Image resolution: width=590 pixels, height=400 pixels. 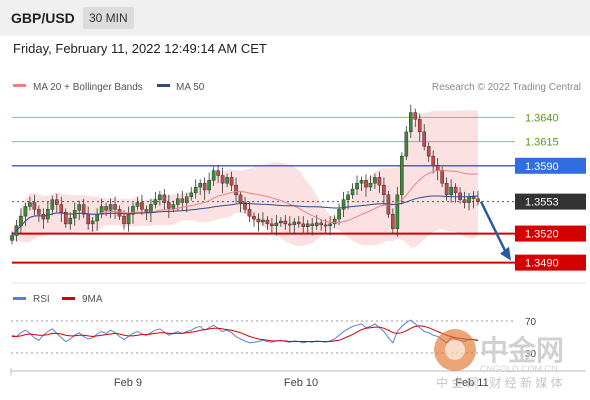 I want to click on legend-swatch-ma20, so click(x=19, y=85).